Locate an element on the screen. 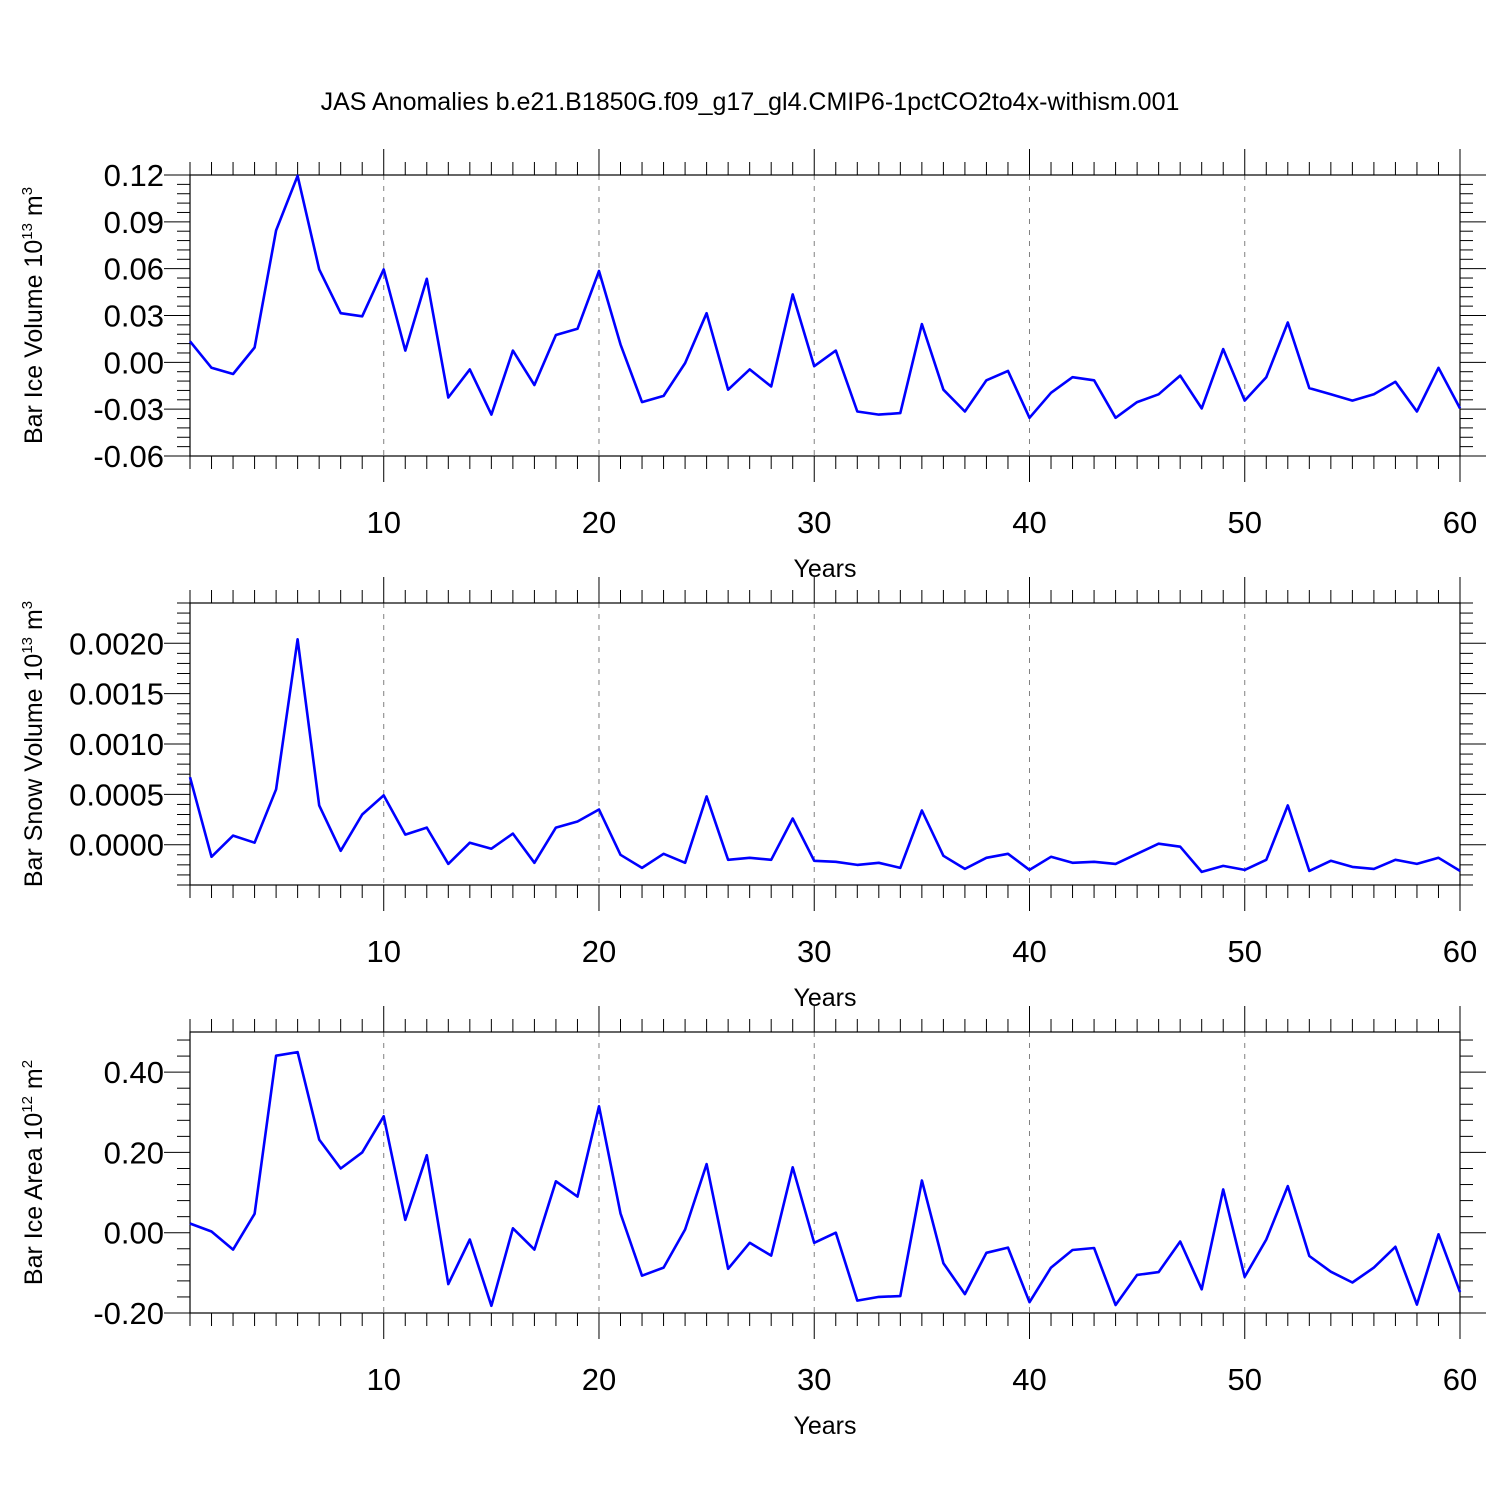 This screenshot has height=1500, width=1500. y-axis-label: Bar Ice Volume 1013 m3 is located at coordinates (33, 315).